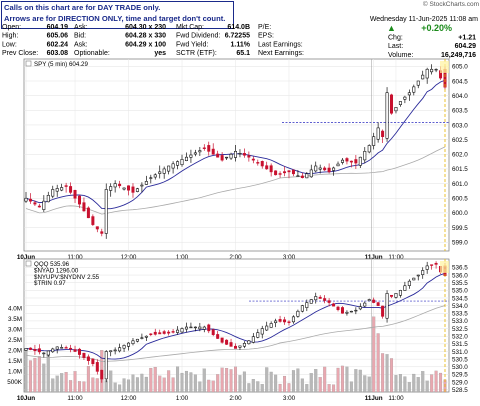 This screenshot has height=406, width=480. Describe the element at coordinates (196, 53) in the screenshot. I see `quote-label: SCTR (ETF):` at that location.